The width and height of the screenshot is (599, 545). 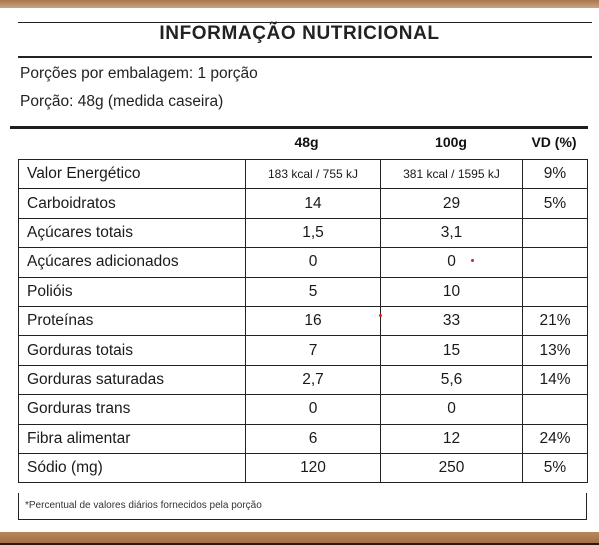 What do you see at coordinates (299, 33) in the screenshot?
I see `label-title: INFORMAÇÃO NUTRICIONAL` at bounding box center [299, 33].